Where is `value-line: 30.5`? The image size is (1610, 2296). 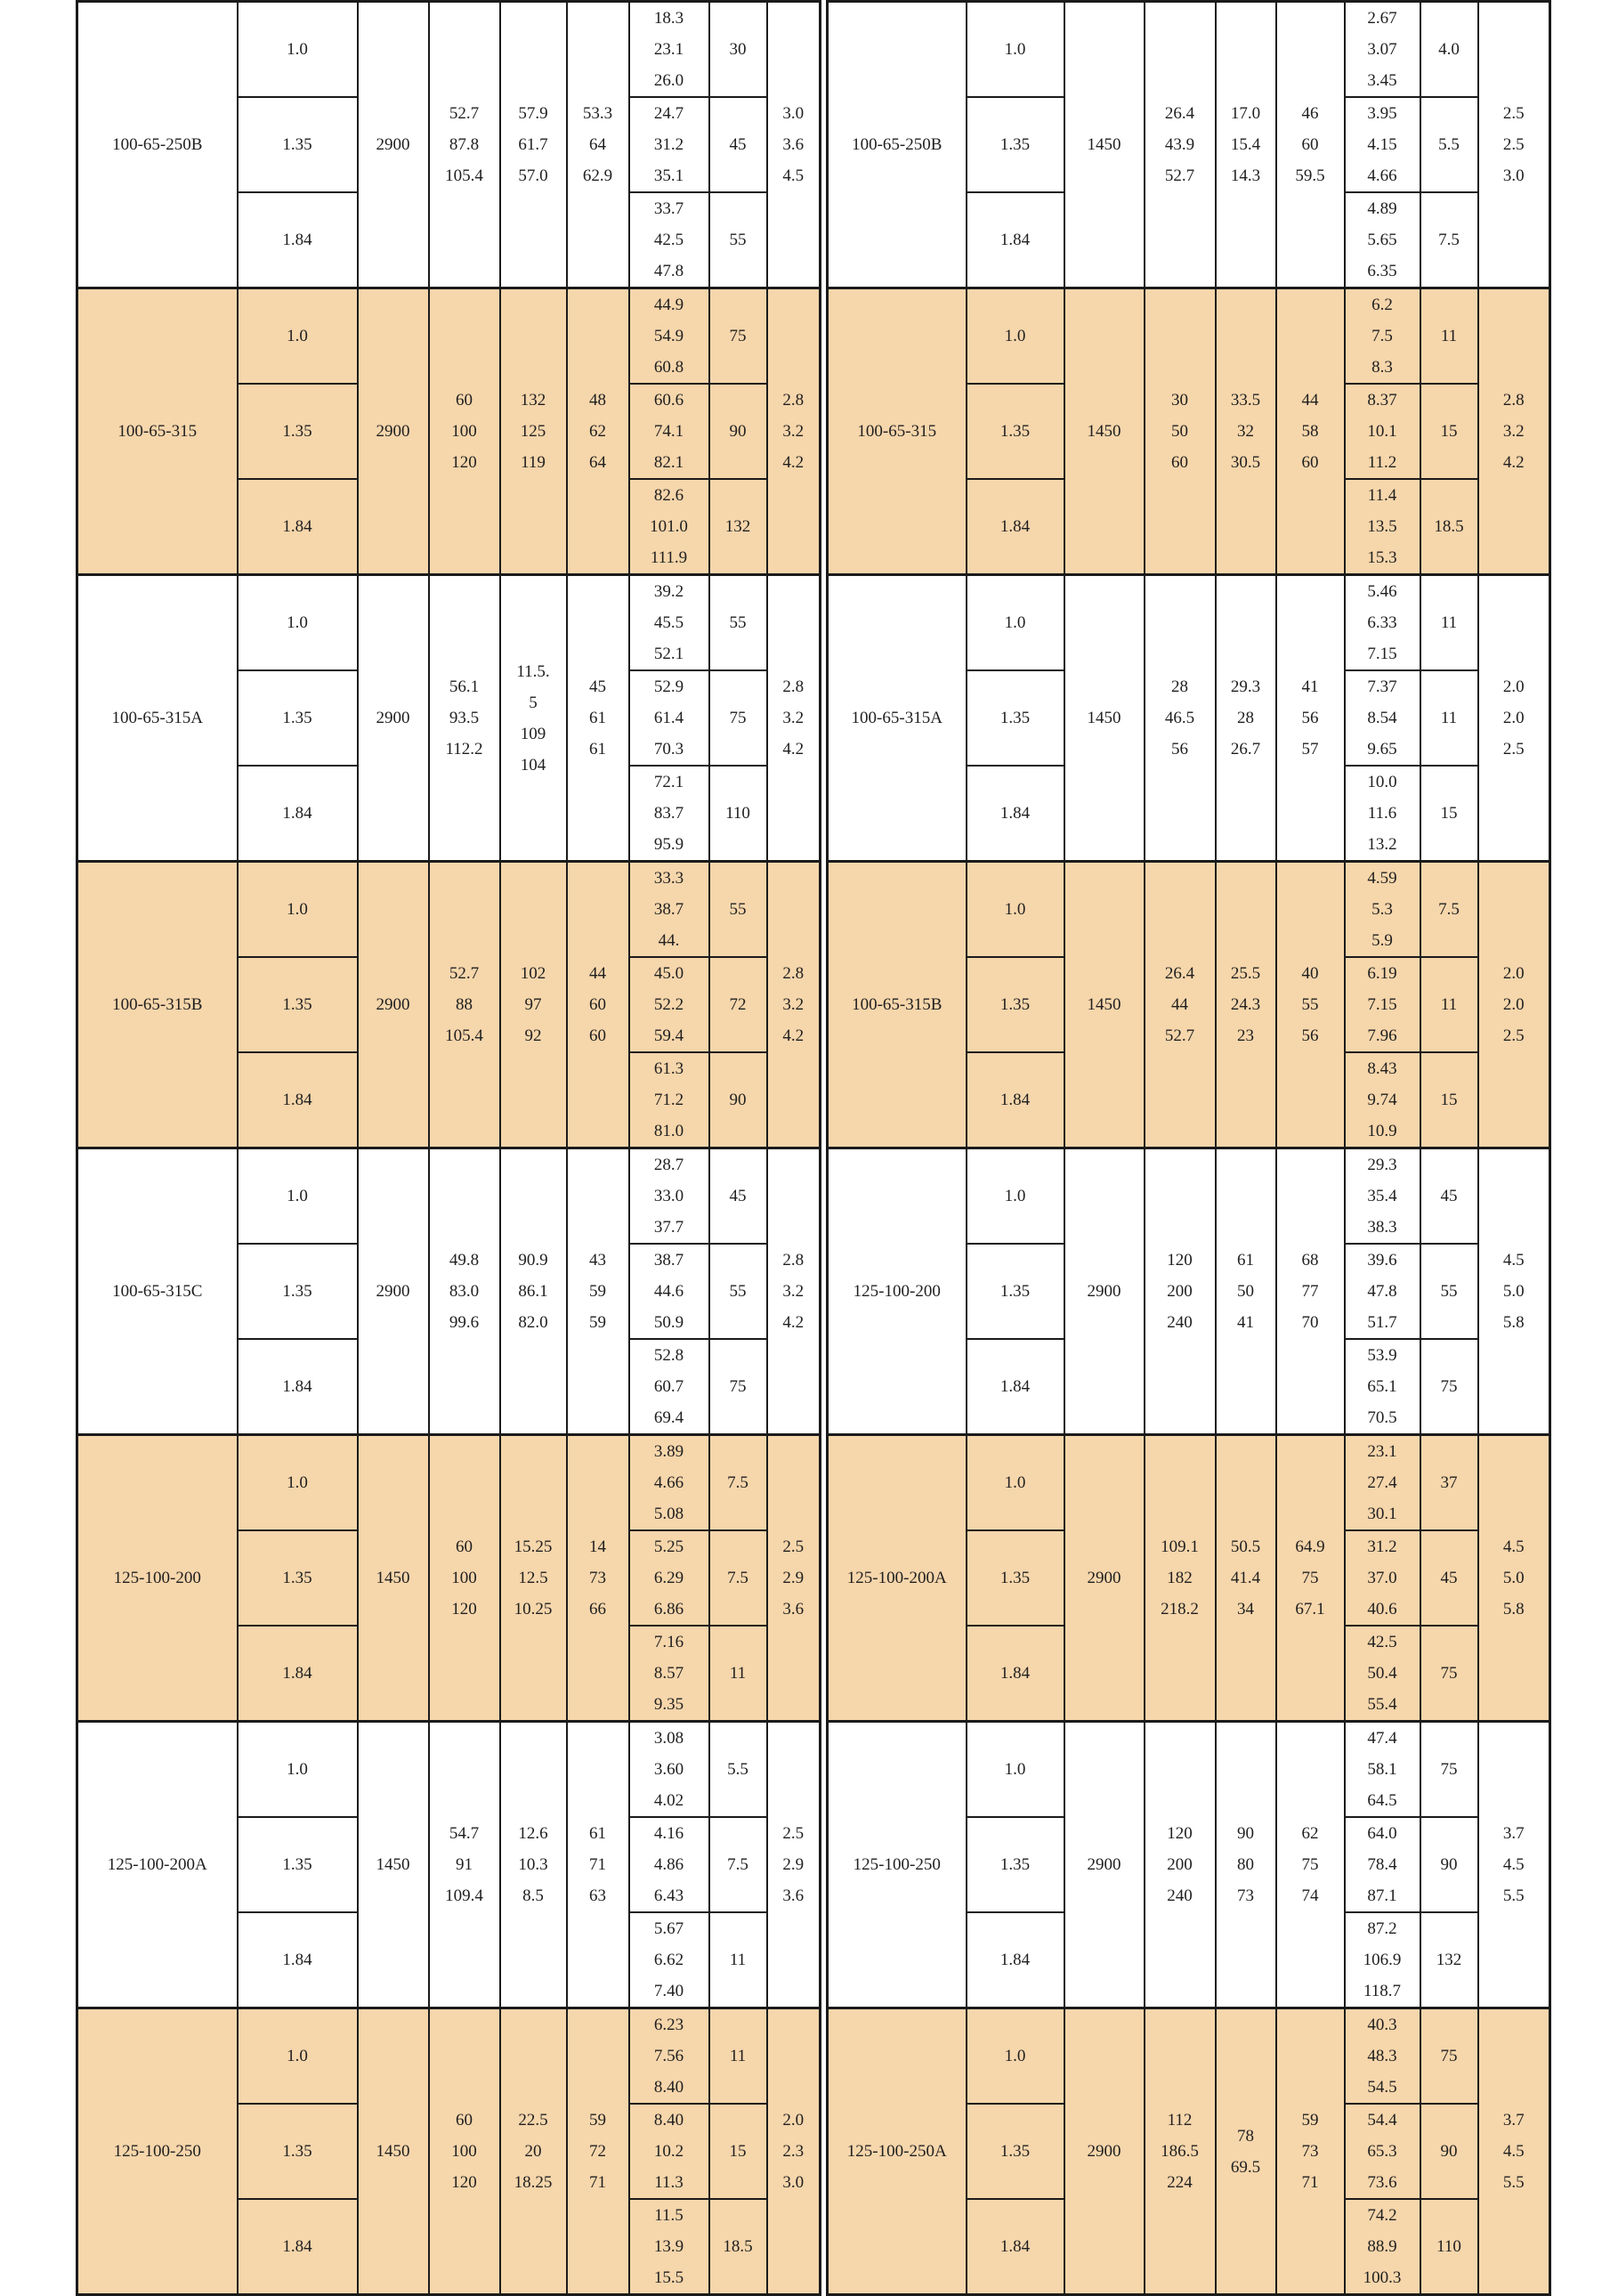 value-line: 30.5 is located at coordinates (1245, 462).